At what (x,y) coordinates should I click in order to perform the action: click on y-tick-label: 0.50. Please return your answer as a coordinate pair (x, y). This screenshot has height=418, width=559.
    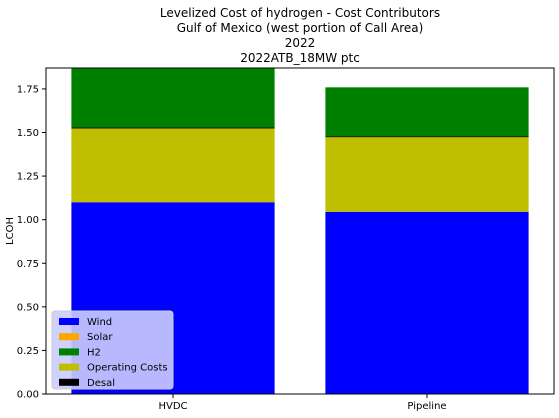
    Looking at the image, I should click on (28, 307).